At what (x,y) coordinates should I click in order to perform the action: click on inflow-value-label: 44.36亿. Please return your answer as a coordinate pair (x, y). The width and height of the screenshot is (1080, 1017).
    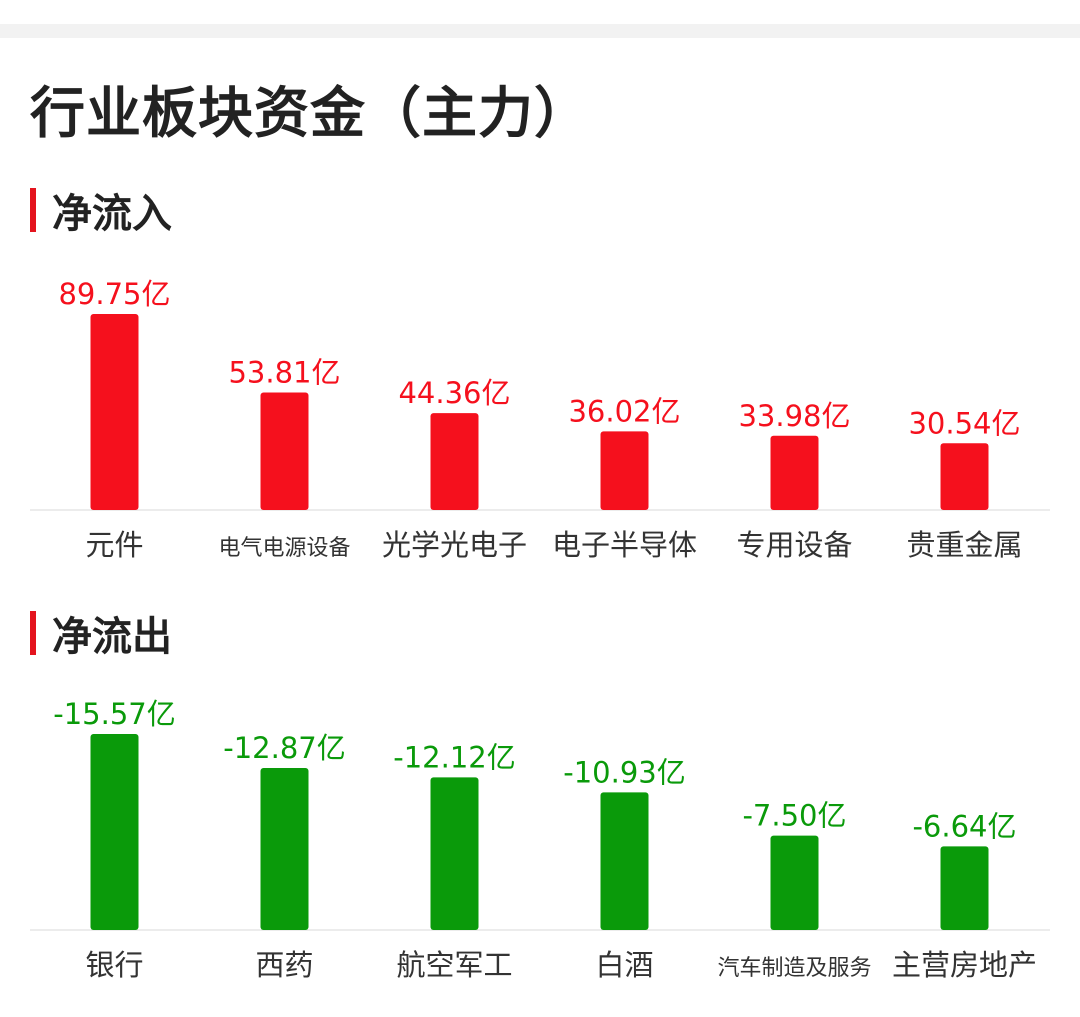
    Looking at the image, I should click on (454, 393).